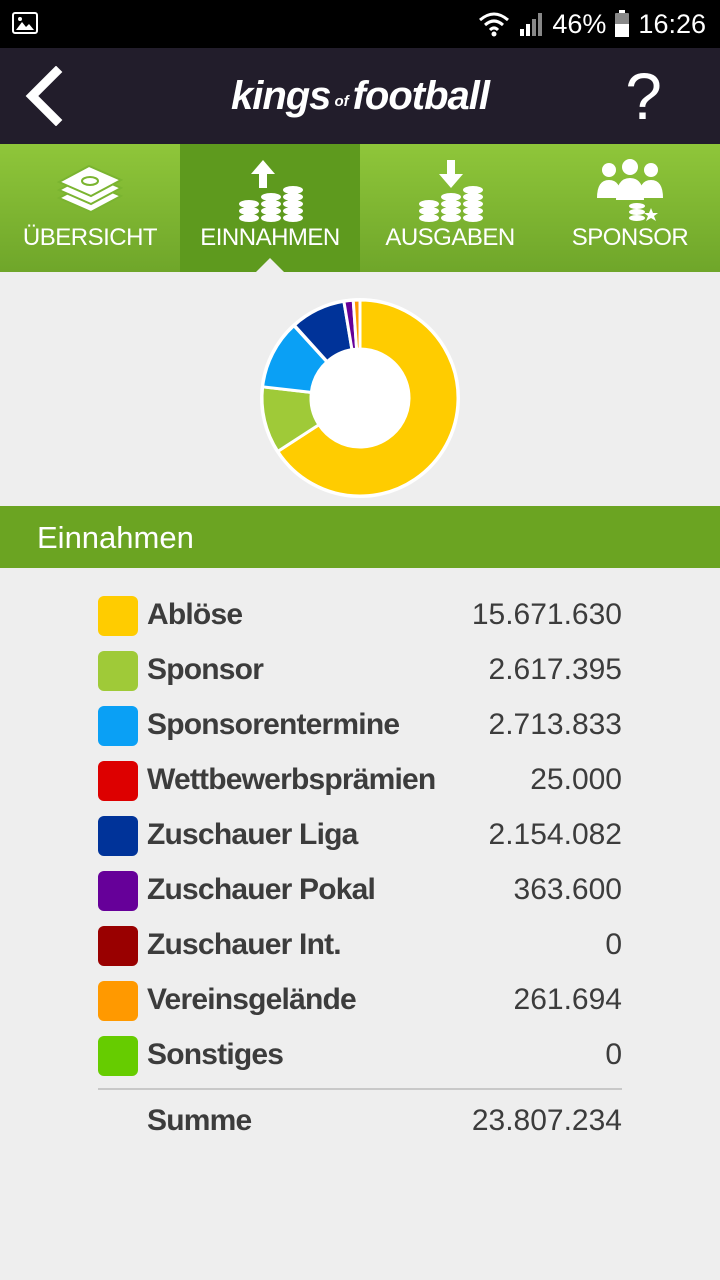 Image resolution: width=720 pixels, height=1280 pixels. Describe the element at coordinates (273, 724) in the screenshot. I see `item-label: Sponsorentermine` at that location.